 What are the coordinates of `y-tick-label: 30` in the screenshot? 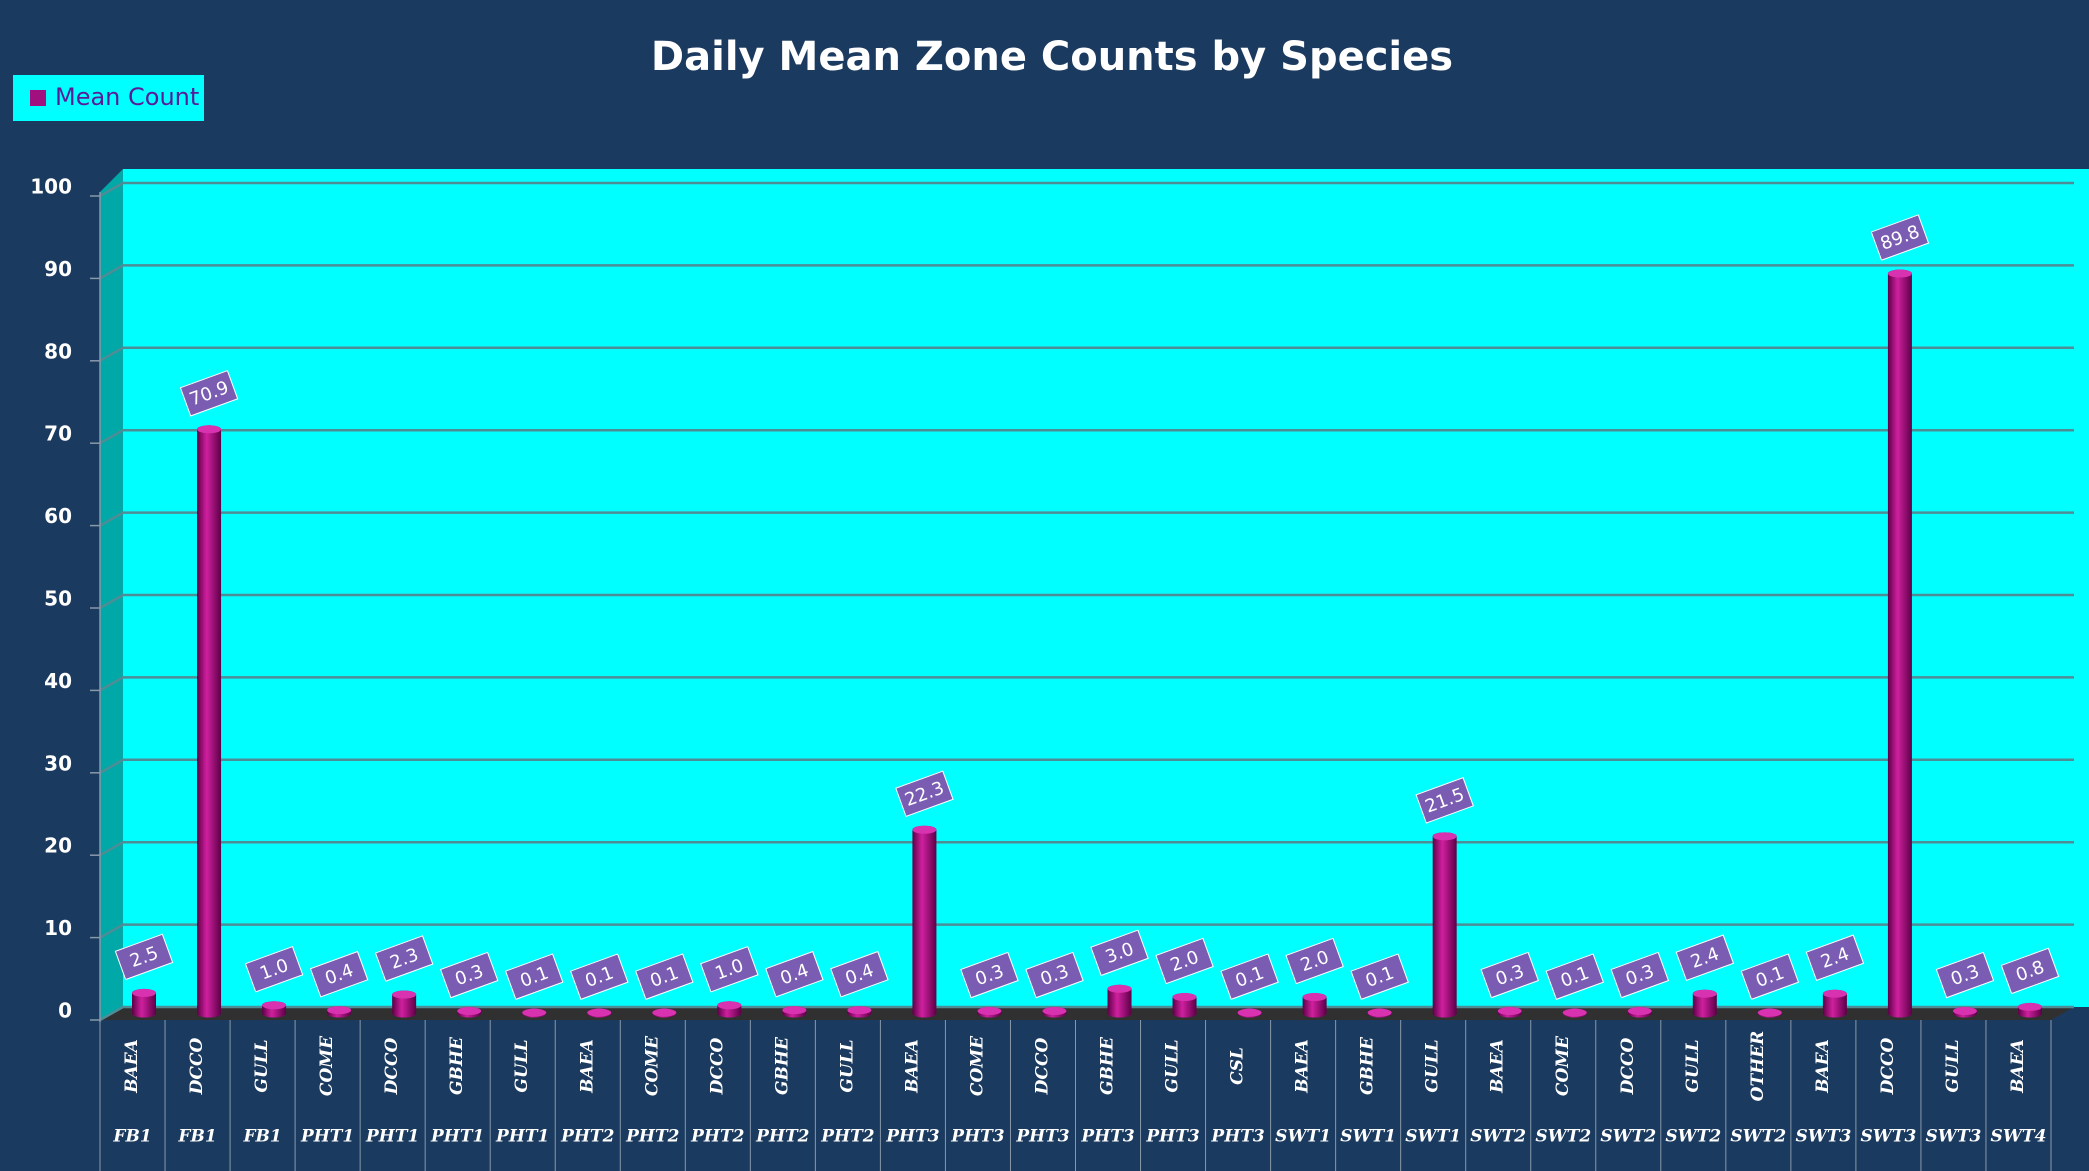 It's located at (58, 763).